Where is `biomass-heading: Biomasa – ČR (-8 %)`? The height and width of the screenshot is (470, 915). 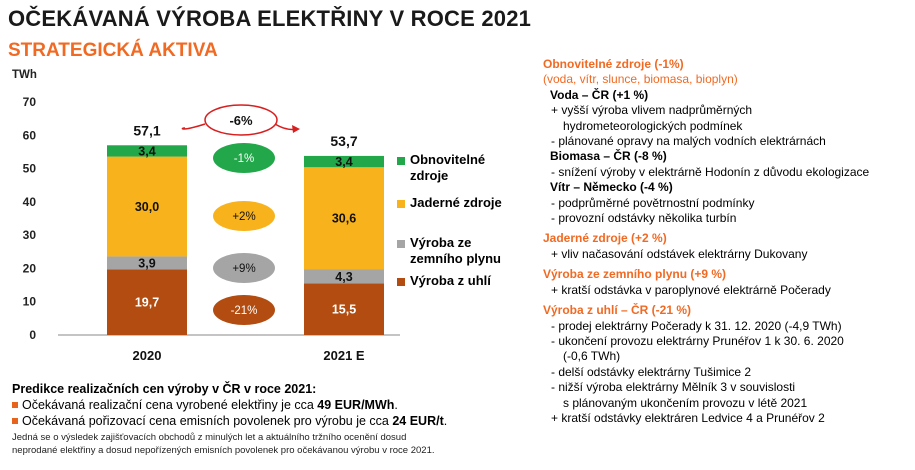 biomass-heading: Biomasa – ČR (-8 %) is located at coordinates (608, 156).